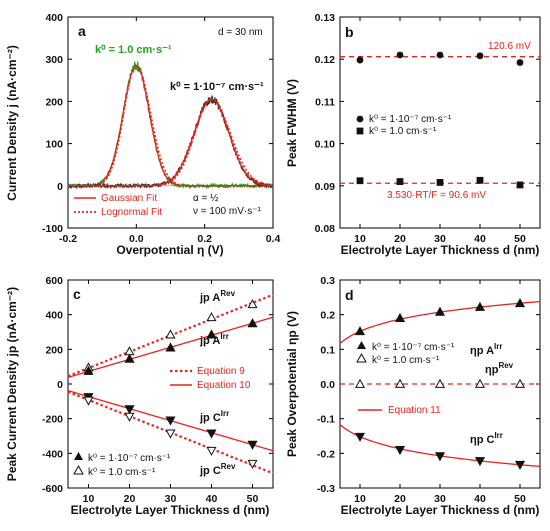 The height and width of the screenshot is (531, 550). Describe the element at coordinates (480, 499) in the screenshot. I see `panel-d-xtick-label: 40` at that location.